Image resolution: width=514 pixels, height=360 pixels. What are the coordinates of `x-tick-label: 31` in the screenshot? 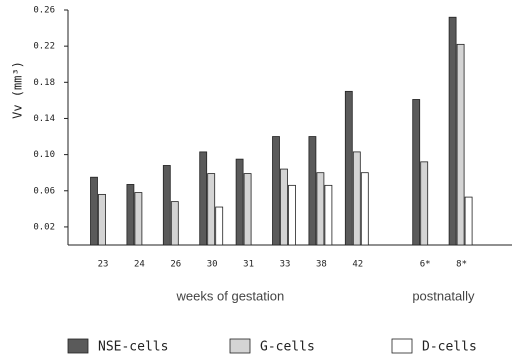 It's located at (248, 265).